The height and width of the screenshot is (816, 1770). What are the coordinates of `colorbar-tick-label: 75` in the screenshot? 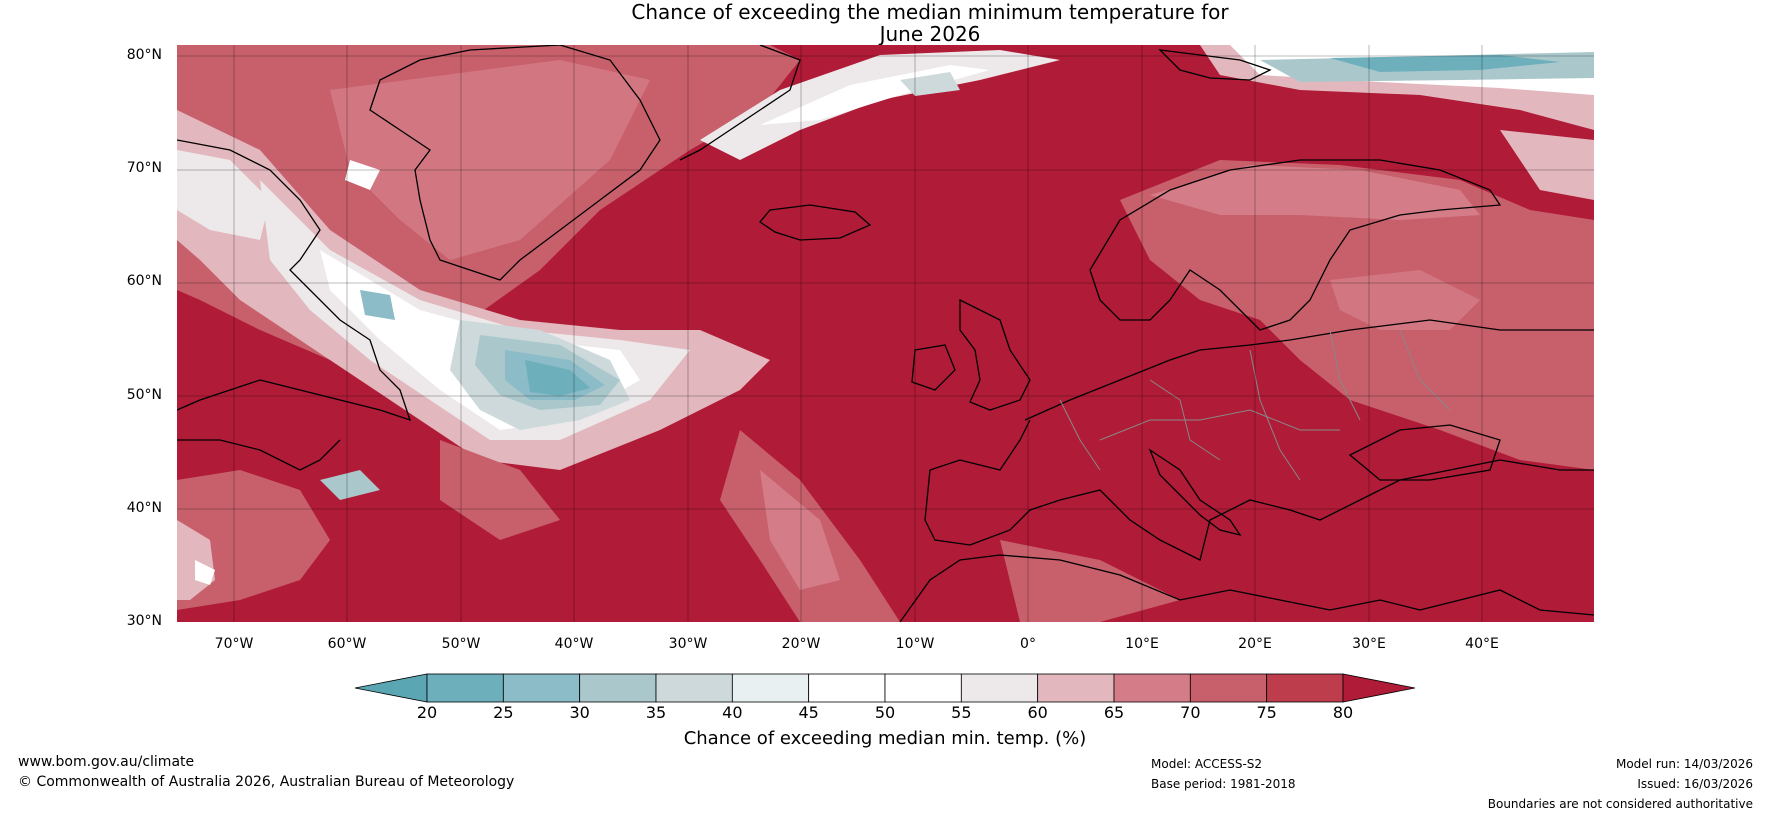 It's located at (1266, 712).